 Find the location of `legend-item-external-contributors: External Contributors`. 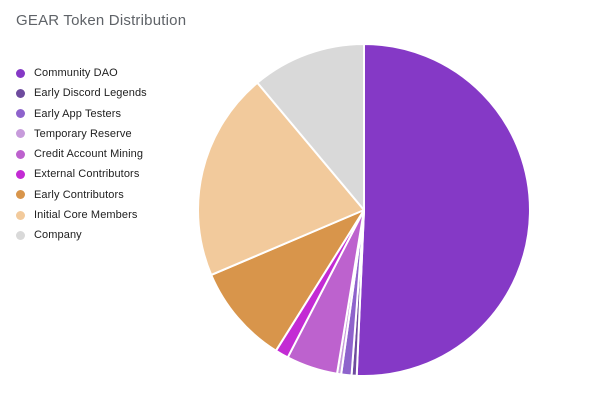

legend-item-external-contributors: External Contributors is located at coordinates (81, 174).